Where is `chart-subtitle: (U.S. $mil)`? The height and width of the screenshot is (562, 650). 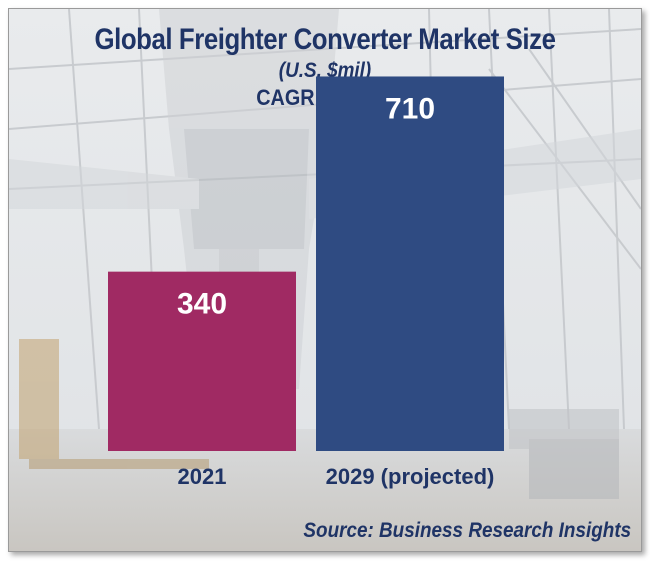 chart-subtitle: (U.S. $mil) is located at coordinates (325, 70).